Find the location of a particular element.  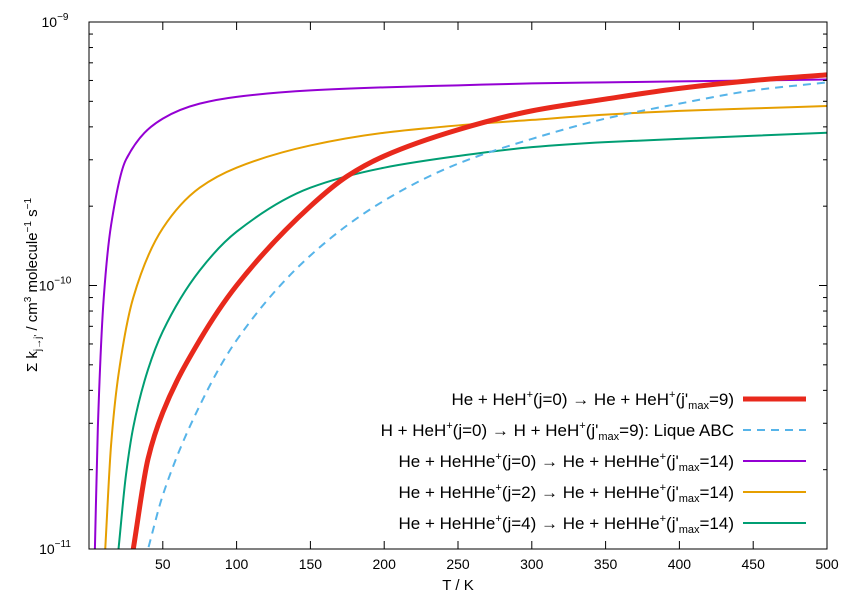

legend-label: He + HeHHe+(j=4) → He + HeHHe+(j'max=14) is located at coordinates (566, 524).